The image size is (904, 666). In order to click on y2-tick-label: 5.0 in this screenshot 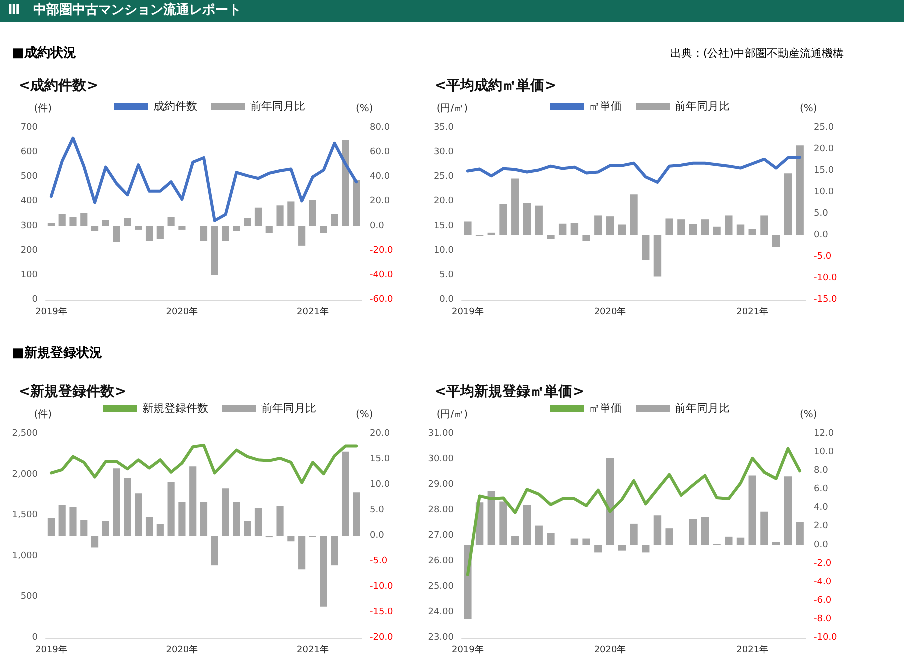, I will do `click(377, 511)`.